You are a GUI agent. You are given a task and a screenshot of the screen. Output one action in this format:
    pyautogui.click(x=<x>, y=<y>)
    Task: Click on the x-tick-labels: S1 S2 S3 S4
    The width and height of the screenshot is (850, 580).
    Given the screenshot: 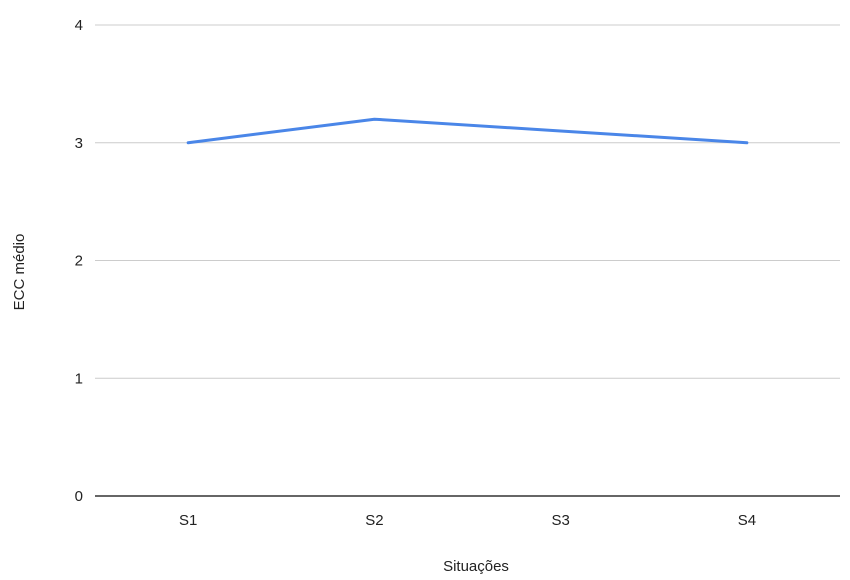 What is the action you would take?
    pyautogui.click(x=467, y=520)
    